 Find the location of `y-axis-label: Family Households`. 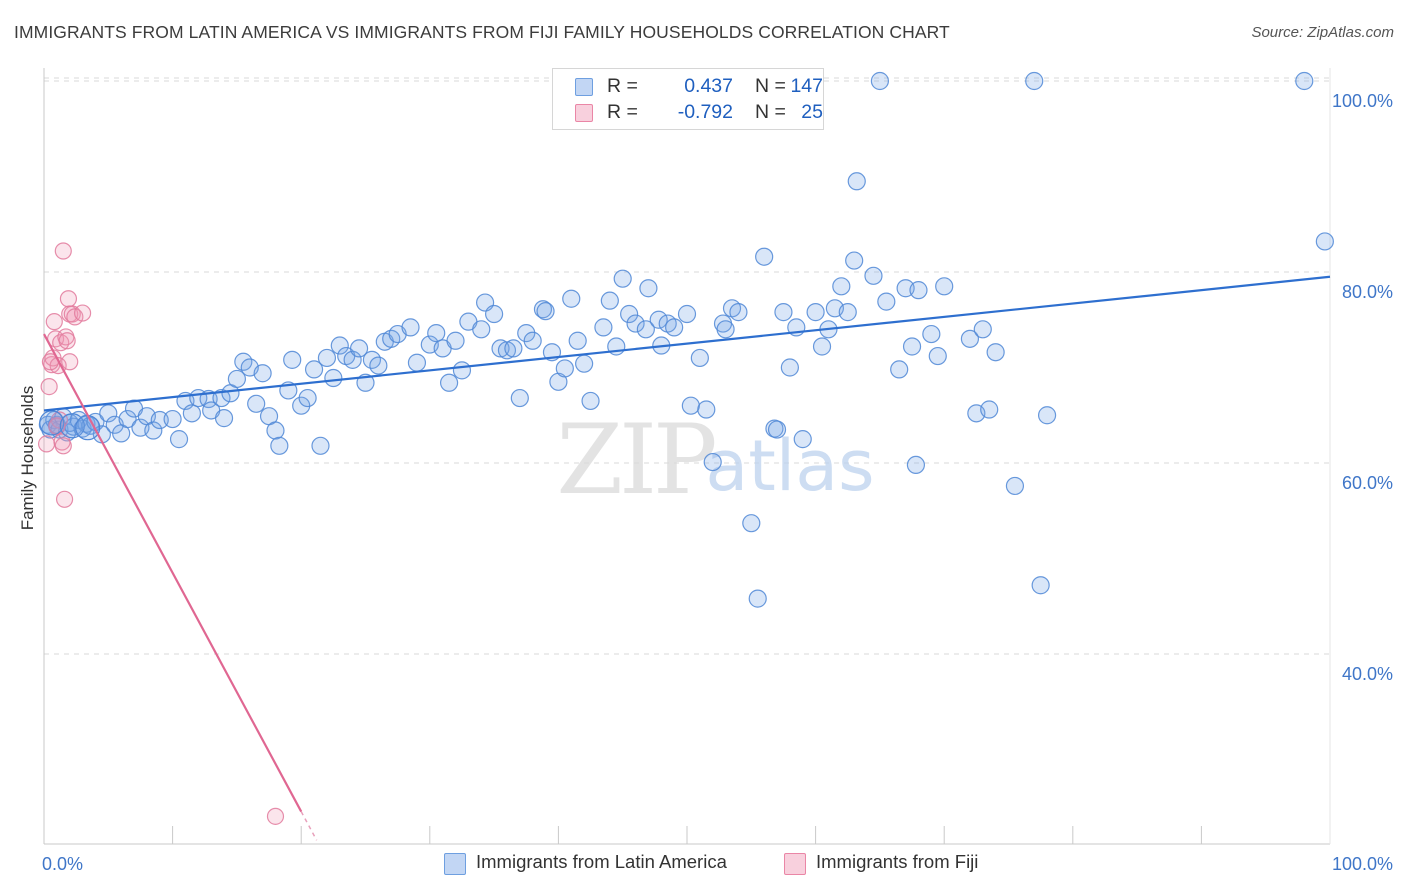

y-axis-label: Family Households is located at coordinates (27, 458).